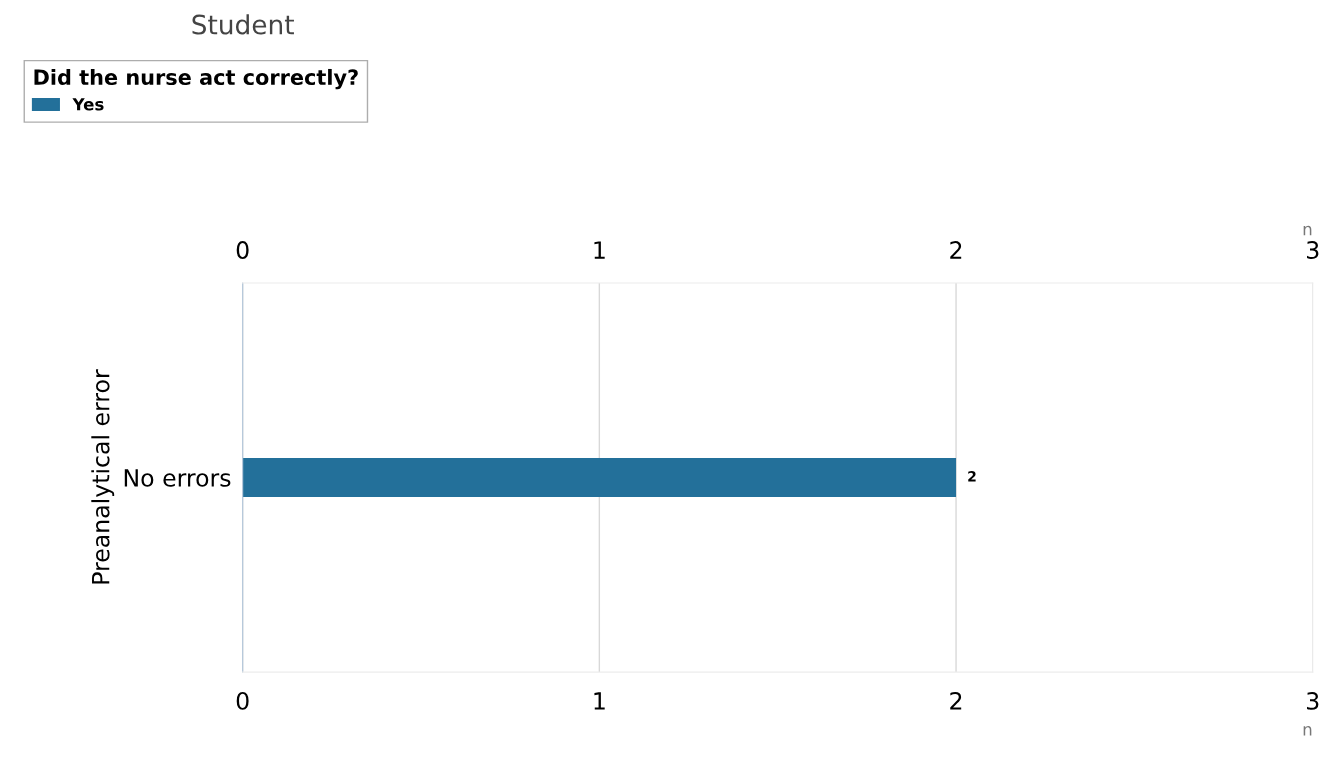  Describe the element at coordinates (103, 476) in the screenshot. I see `y-axis-title: Preanalytical error` at that location.